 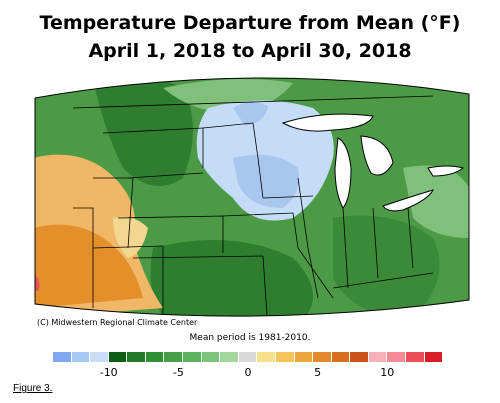 I want to click on border-missouri, so click(x=315, y=273).